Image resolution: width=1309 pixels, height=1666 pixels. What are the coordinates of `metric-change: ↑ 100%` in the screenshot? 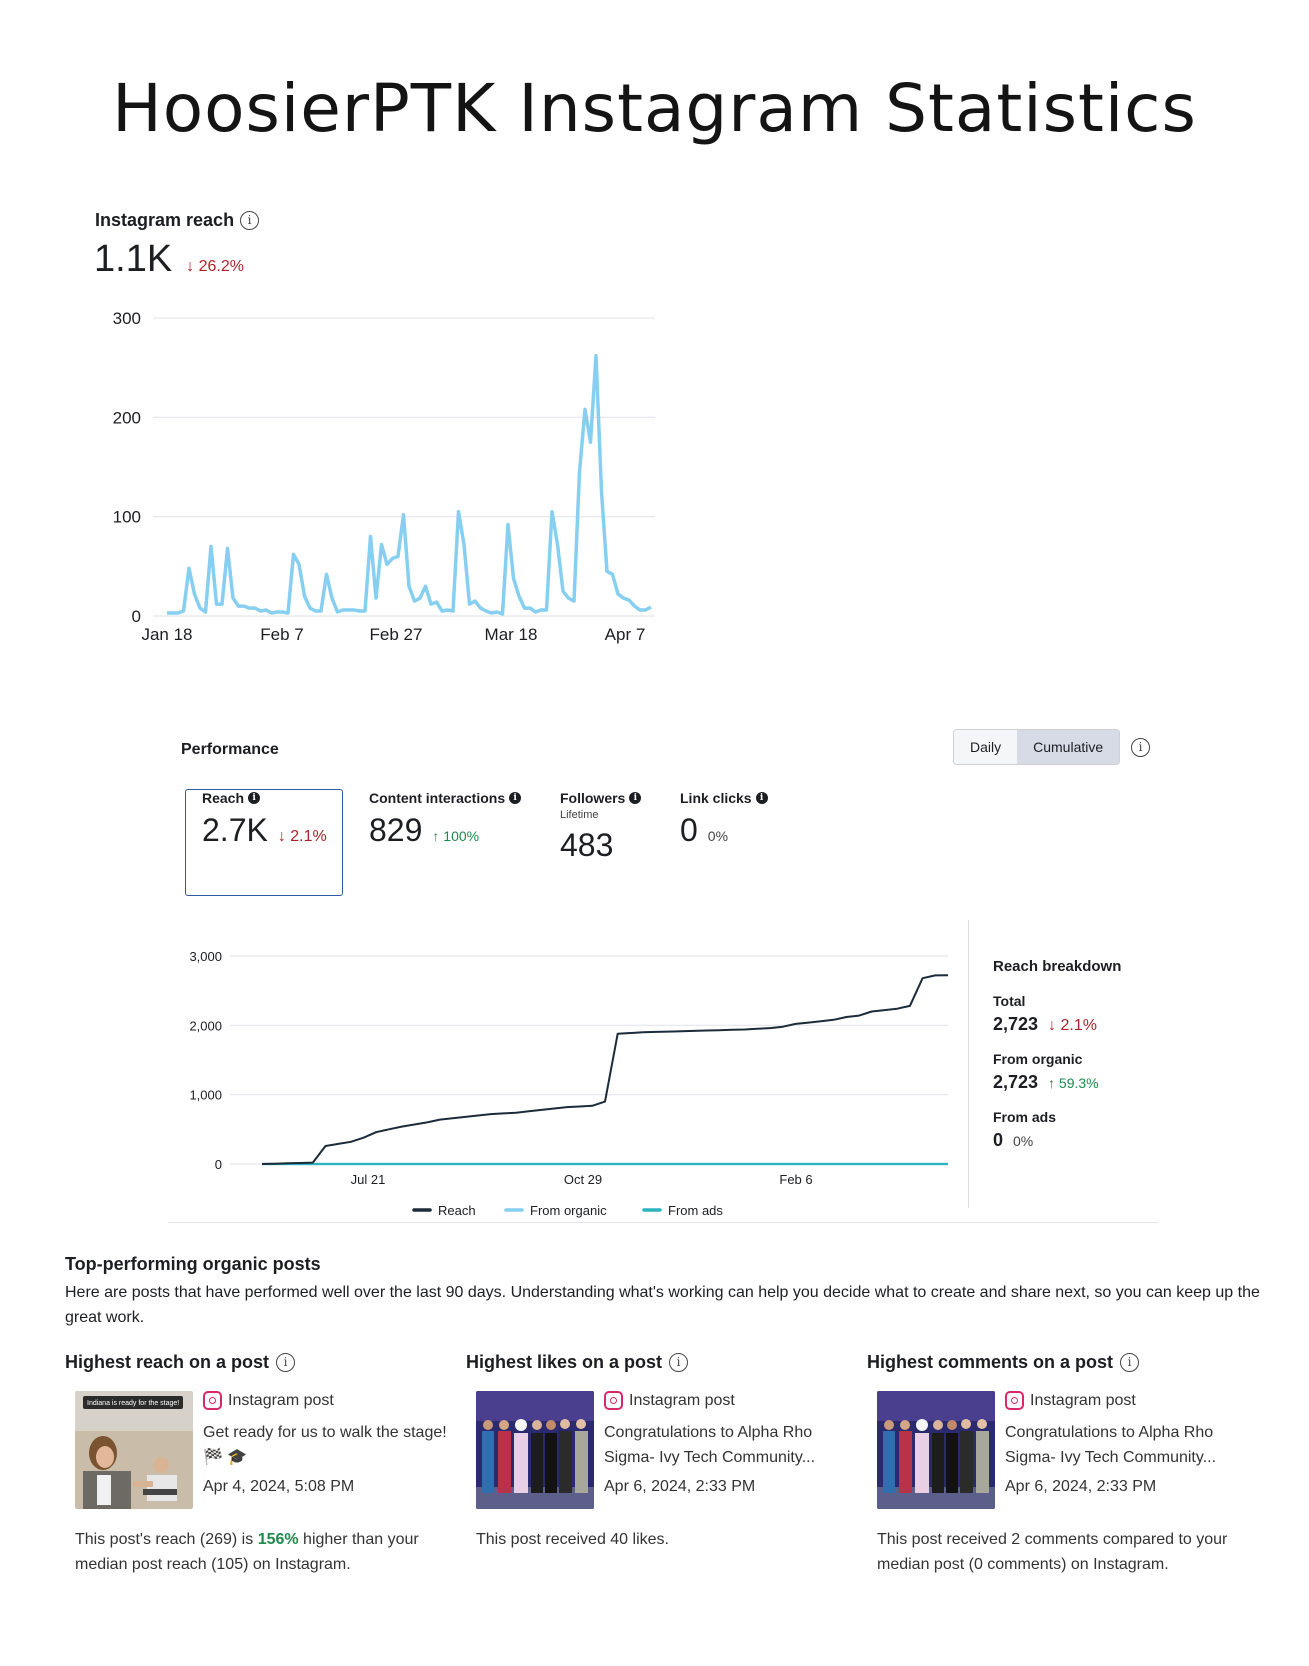 It's located at (456, 836).